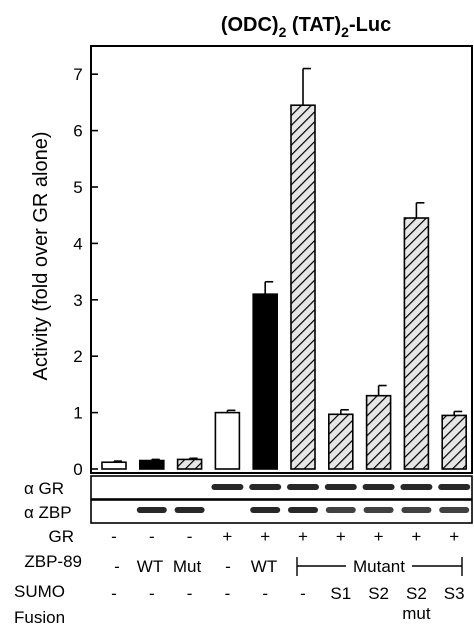  I want to click on row-label-zbp: ZBP-89, so click(53, 561).